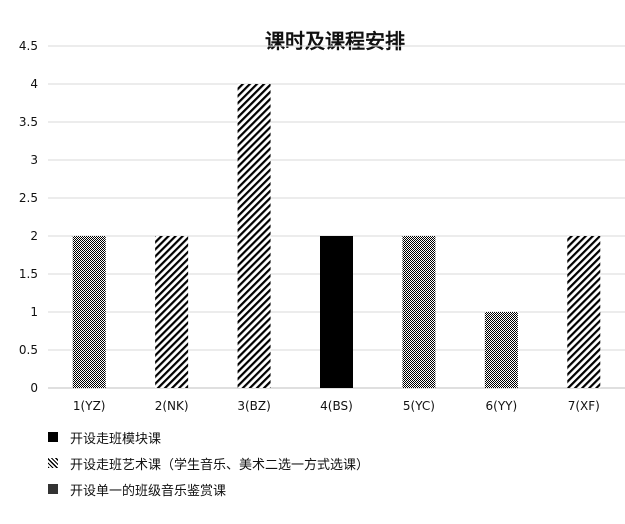 This screenshot has width=625, height=524. I want to click on x-tick-label: 3(BZ), so click(253, 406).